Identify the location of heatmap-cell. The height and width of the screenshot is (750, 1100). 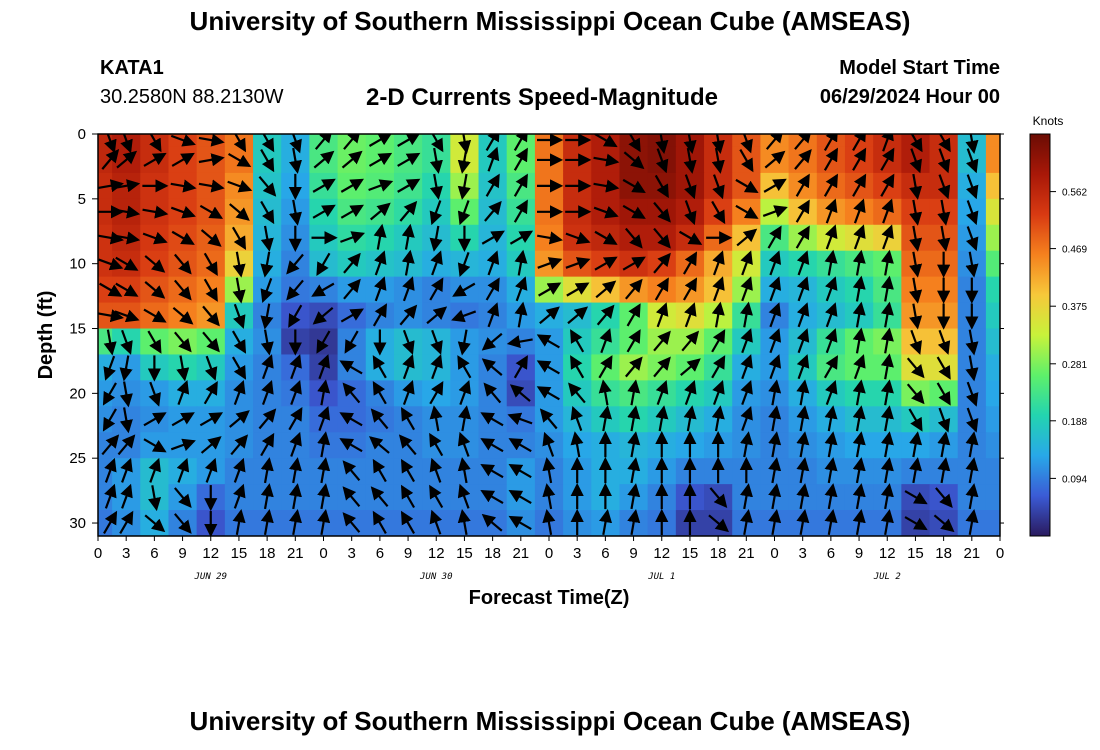
(105, 238).